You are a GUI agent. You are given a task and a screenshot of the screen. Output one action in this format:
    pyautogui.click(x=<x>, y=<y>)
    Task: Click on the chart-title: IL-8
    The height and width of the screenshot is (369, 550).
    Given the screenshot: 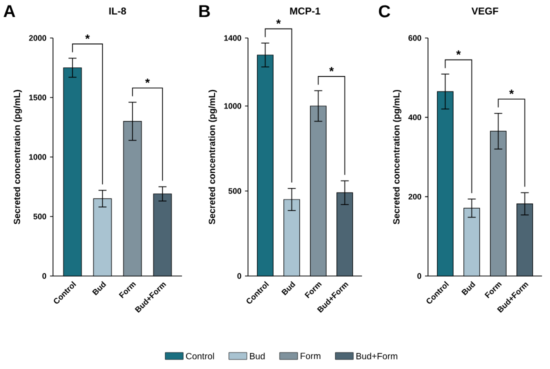 What is the action you would take?
    pyautogui.click(x=117, y=11)
    